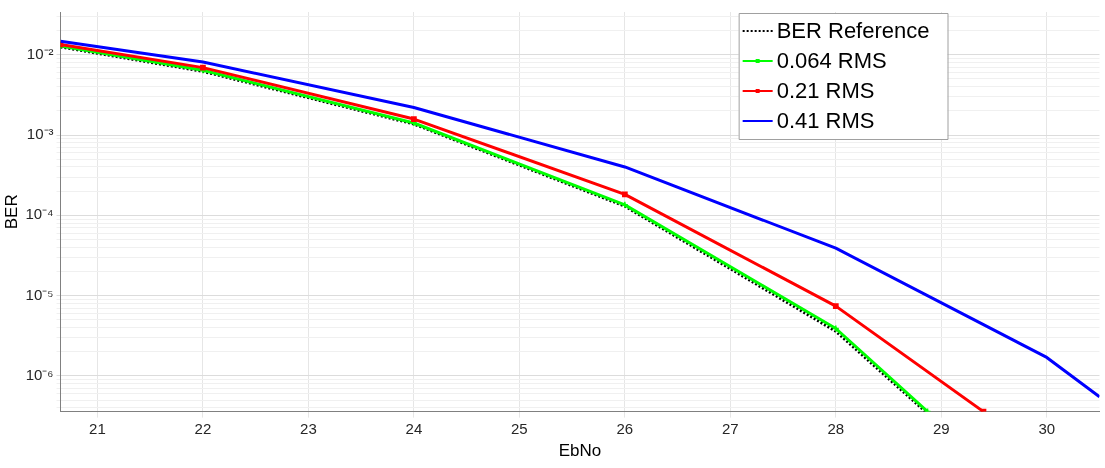 Image resolution: width=1105 pixels, height=468 pixels. What do you see at coordinates (40, 53) in the screenshot?
I see `y-tick-label: 10⁻²` at bounding box center [40, 53].